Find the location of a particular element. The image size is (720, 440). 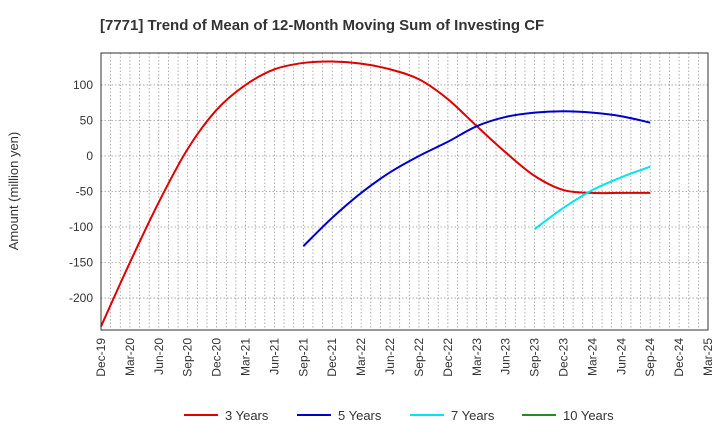

x-tick-label: Mar-22 is located at coordinates (361, 357).